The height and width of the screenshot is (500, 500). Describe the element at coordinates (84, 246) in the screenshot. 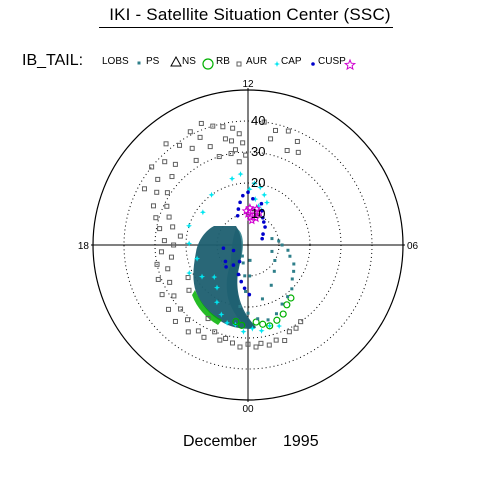

I see `mlt-label-left: 18` at that location.